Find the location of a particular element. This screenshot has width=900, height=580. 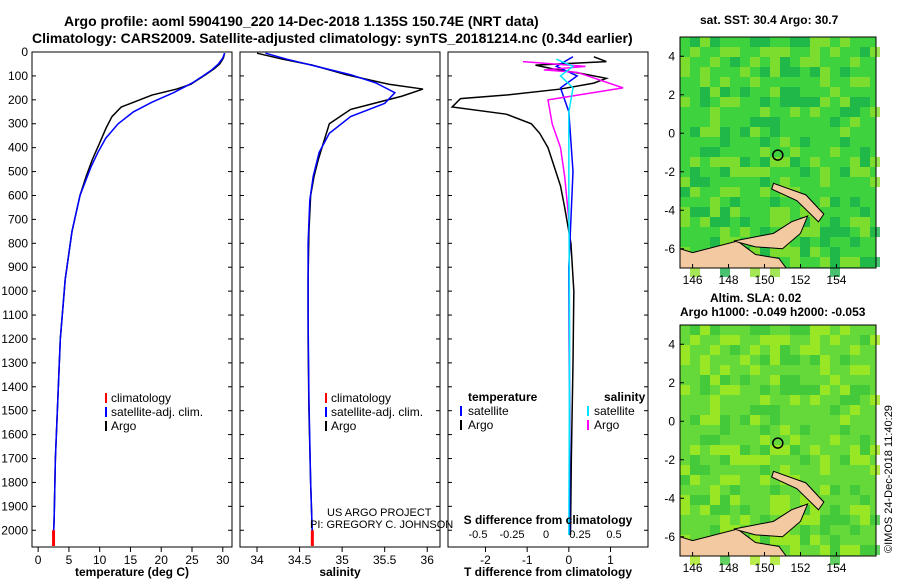

difference-series-s-argo is located at coordinates (573, 140).